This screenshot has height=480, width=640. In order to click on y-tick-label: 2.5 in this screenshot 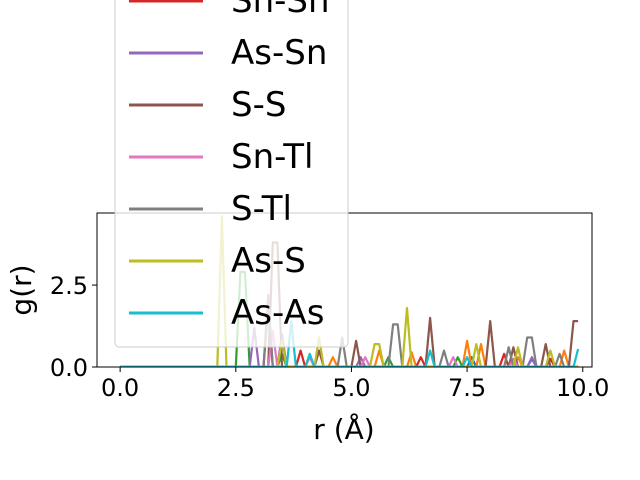, I will do `click(69, 286)`.